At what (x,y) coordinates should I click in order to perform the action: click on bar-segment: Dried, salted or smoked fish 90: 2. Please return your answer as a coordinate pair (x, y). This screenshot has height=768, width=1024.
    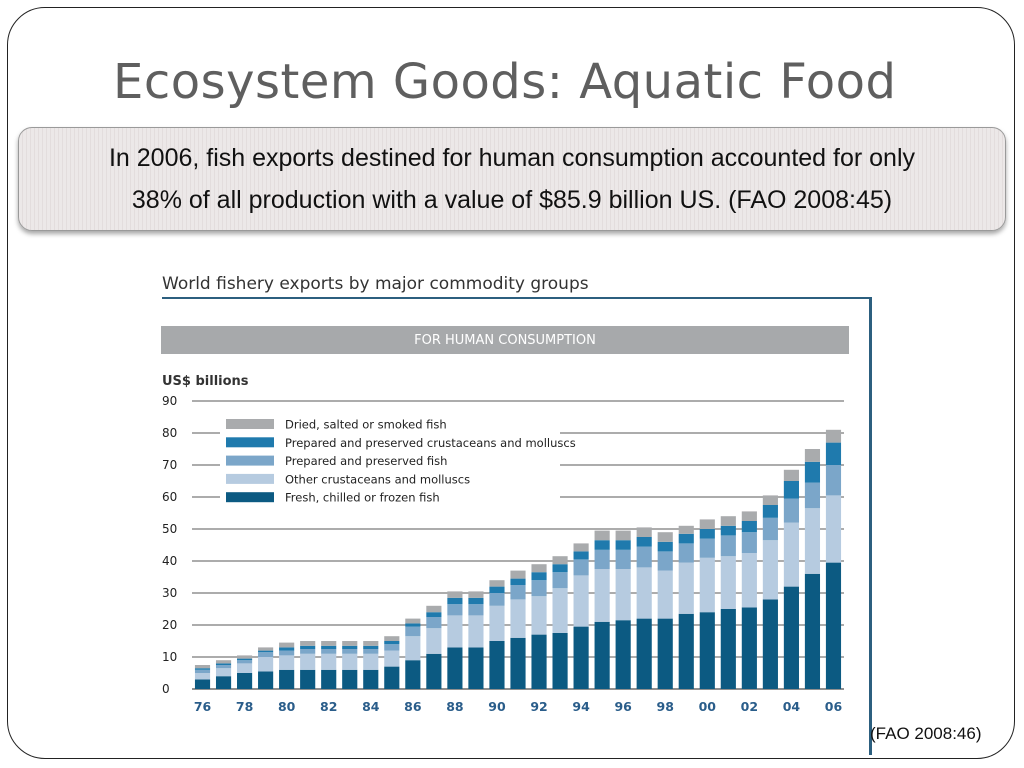
    Looking at the image, I should click on (497, 583).